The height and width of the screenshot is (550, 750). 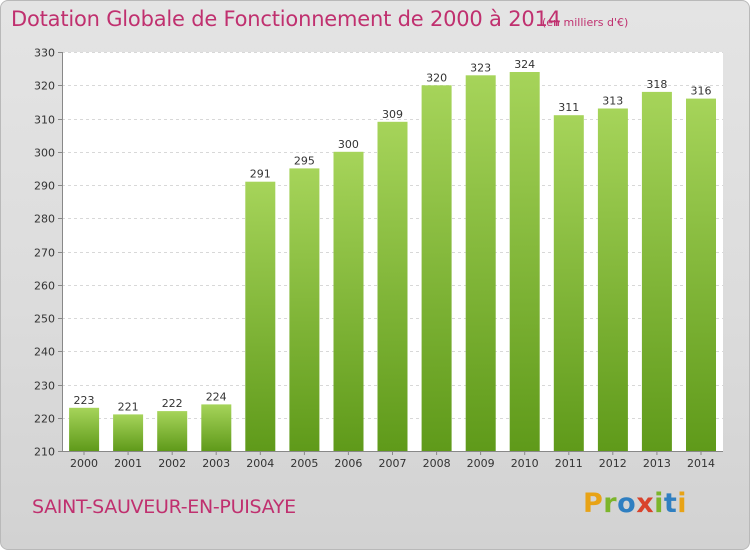 What do you see at coordinates (164, 507) in the screenshot?
I see `municipality-name: SAINT-SAUVEUR-EN-PUISAYE` at bounding box center [164, 507].